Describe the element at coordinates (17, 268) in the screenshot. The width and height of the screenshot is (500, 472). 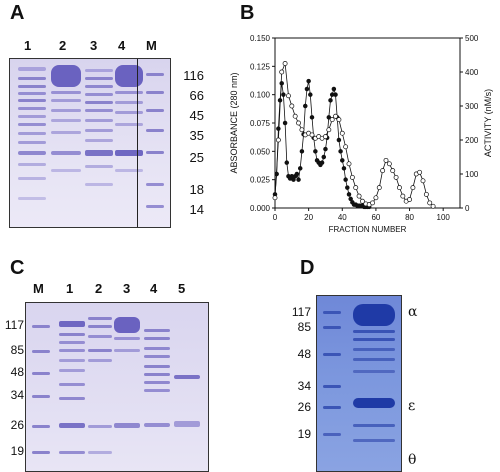
I see `panel-letter-c: C` at that location.